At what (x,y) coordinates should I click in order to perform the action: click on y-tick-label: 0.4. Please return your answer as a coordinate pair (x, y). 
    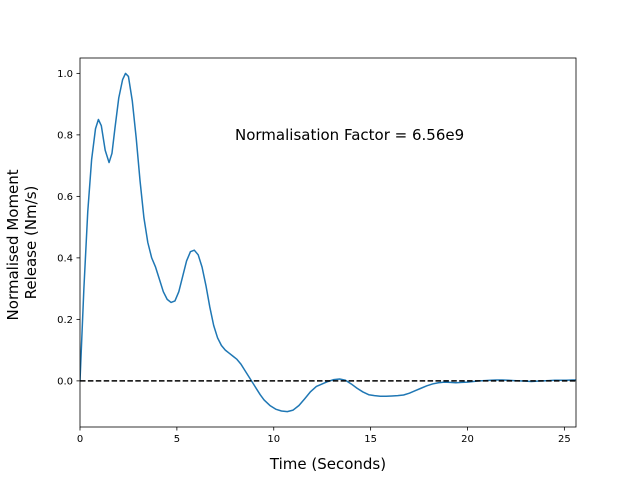
    Looking at the image, I should click on (65, 258).